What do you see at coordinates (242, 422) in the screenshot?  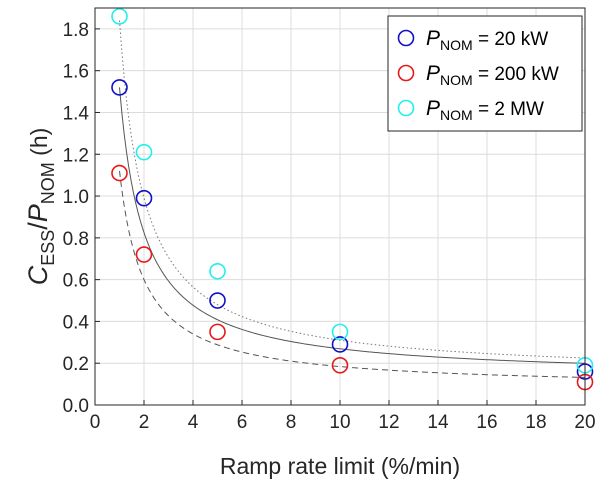 I see `x-tick-label: 6` at bounding box center [242, 422].